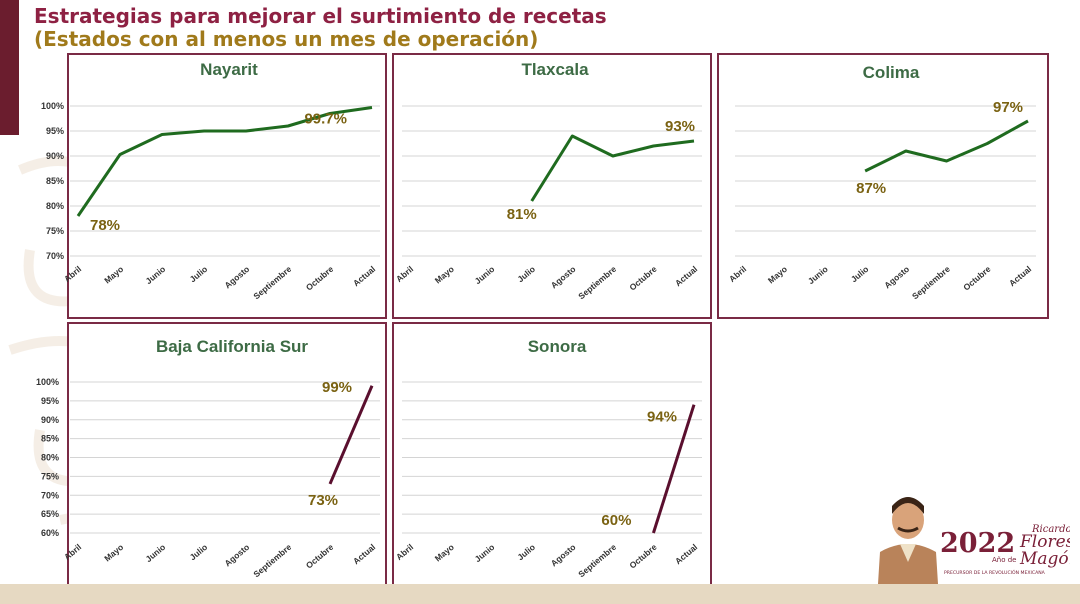 This screenshot has height=604, width=1080. I want to click on chart-panel-sonora, so click(552, 455).